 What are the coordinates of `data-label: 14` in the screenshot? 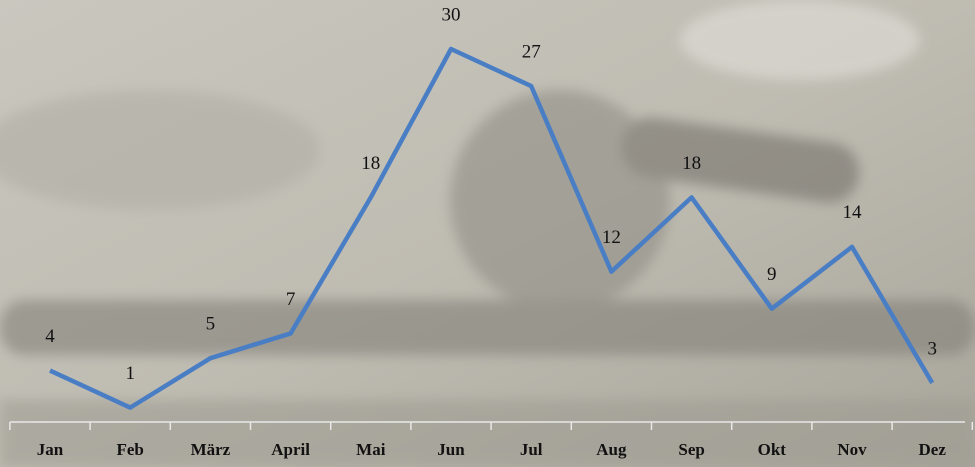 It's located at (853, 212).